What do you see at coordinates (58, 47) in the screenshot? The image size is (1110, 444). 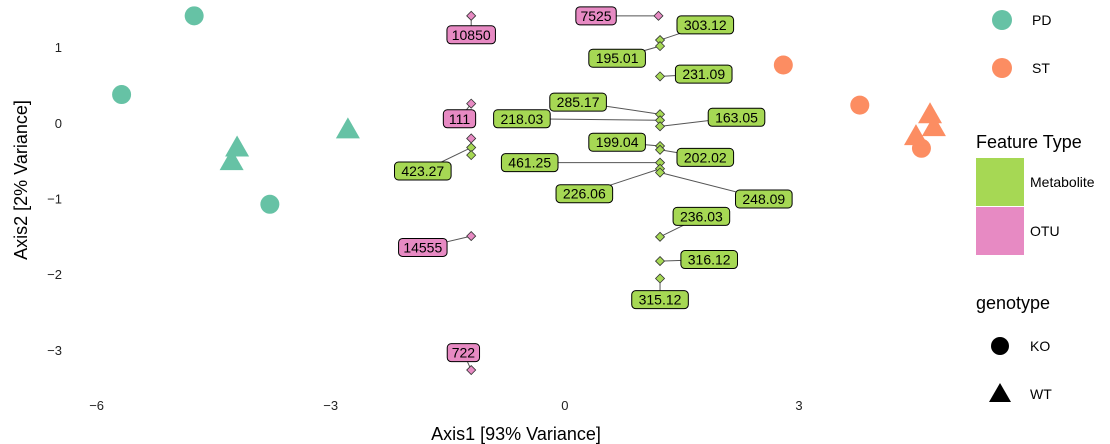 I see `y-tick-label: 1` at bounding box center [58, 47].